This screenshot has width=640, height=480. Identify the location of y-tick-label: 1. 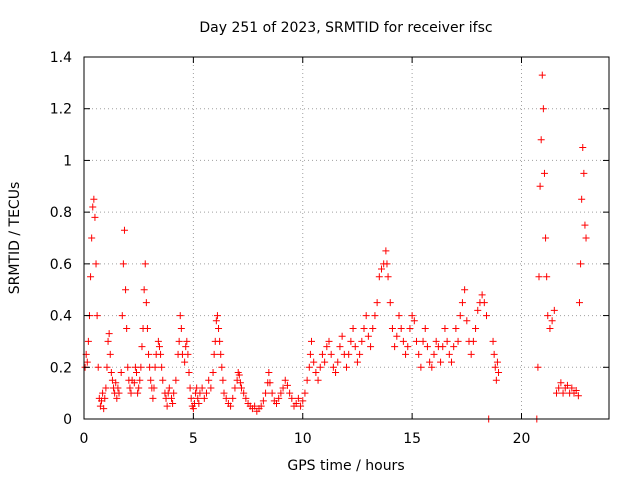
(67, 161).